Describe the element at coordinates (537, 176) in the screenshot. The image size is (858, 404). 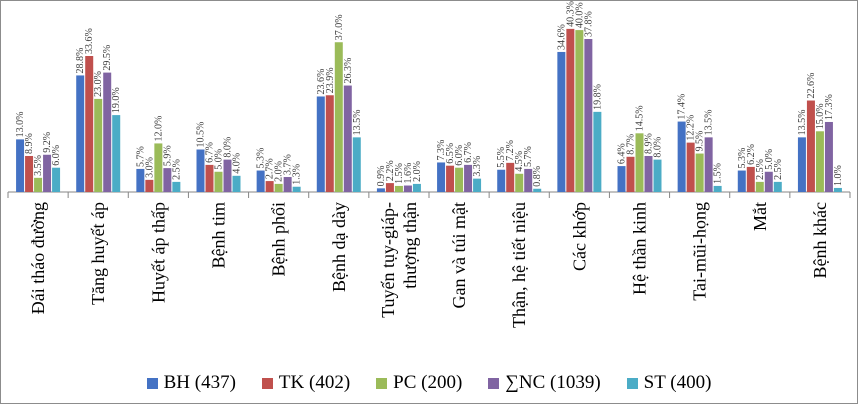
I see `data-label: 0.8%` at that location.